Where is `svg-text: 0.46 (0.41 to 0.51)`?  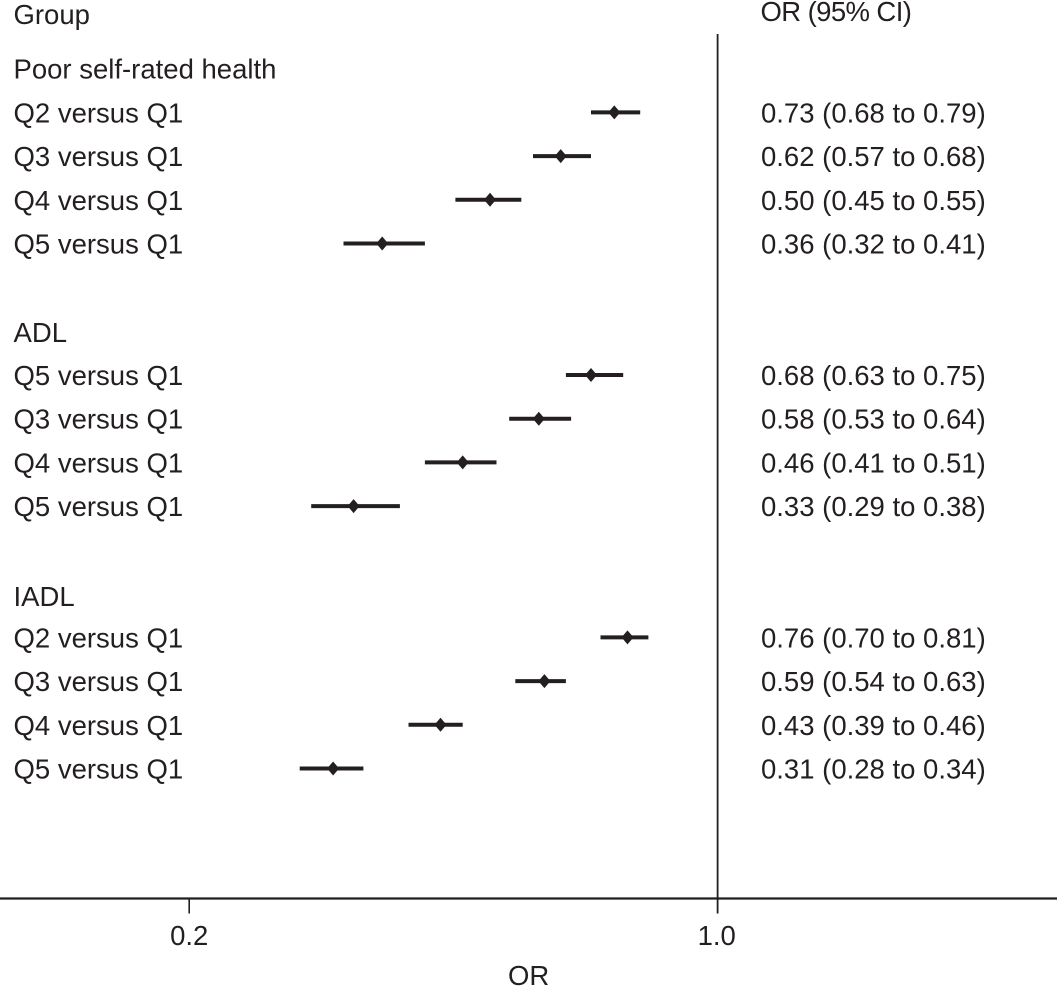 svg-text: 0.46 (0.41 to 0.51) is located at coordinates (873, 462).